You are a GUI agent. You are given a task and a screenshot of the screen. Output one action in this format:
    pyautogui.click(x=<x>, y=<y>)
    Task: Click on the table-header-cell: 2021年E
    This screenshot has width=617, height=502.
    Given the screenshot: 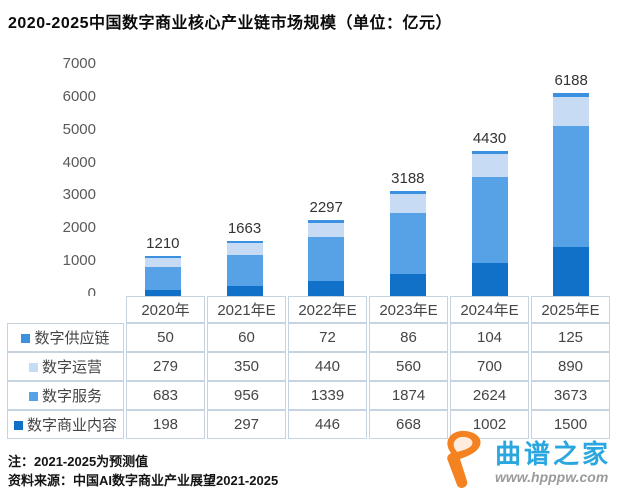 What is the action you would take?
    pyautogui.click(x=246, y=309)
    